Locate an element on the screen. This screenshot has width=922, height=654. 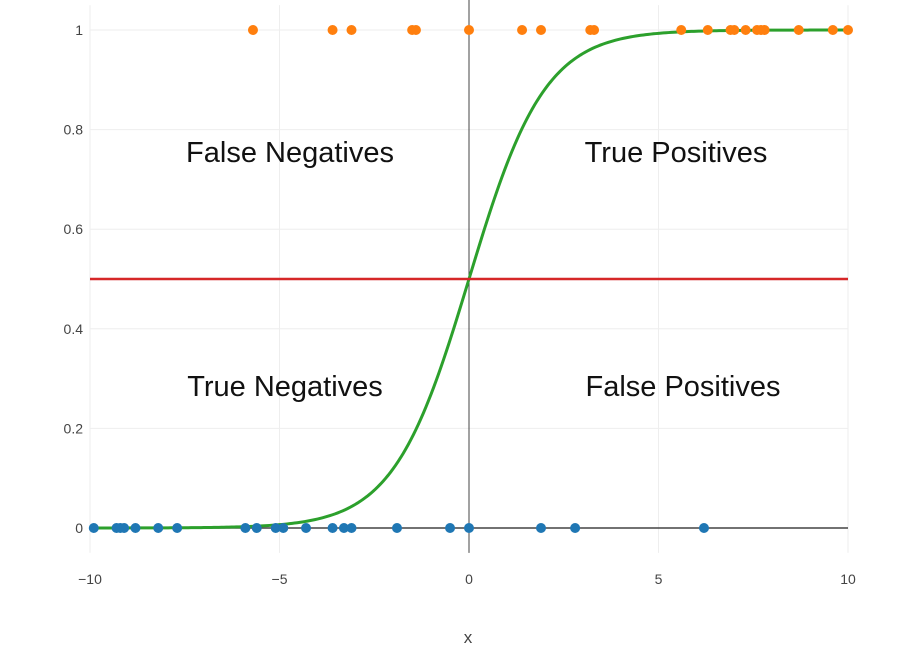
x-axis-title: x is located at coordinates (468, 637).